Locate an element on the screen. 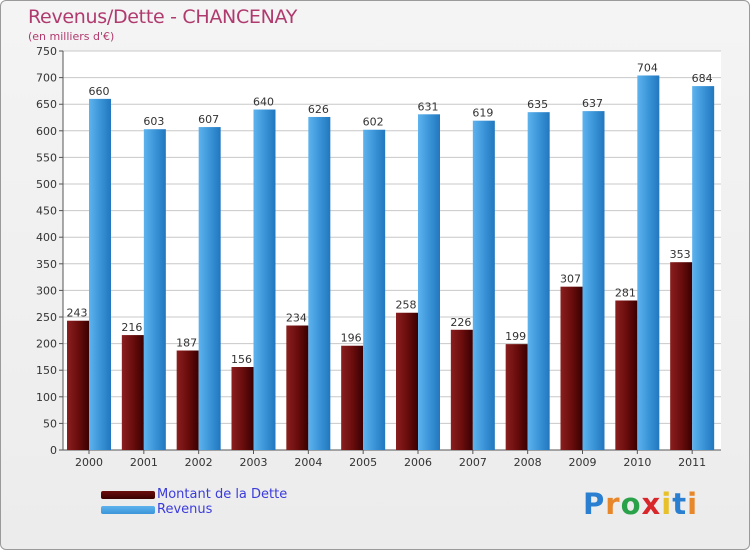 This screenshot has height=550, width=750. chart-title: Revenus/Dette - CHANCENAY is located at coordinates (163, 17).